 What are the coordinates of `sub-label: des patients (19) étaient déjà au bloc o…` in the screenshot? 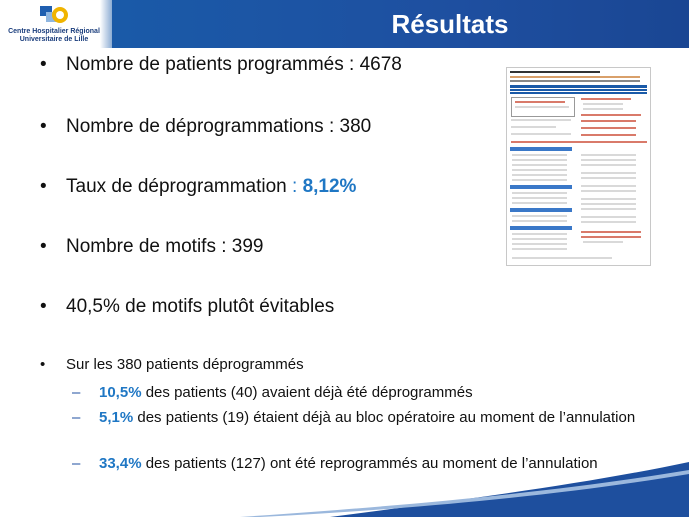 It's located at (384, 417).